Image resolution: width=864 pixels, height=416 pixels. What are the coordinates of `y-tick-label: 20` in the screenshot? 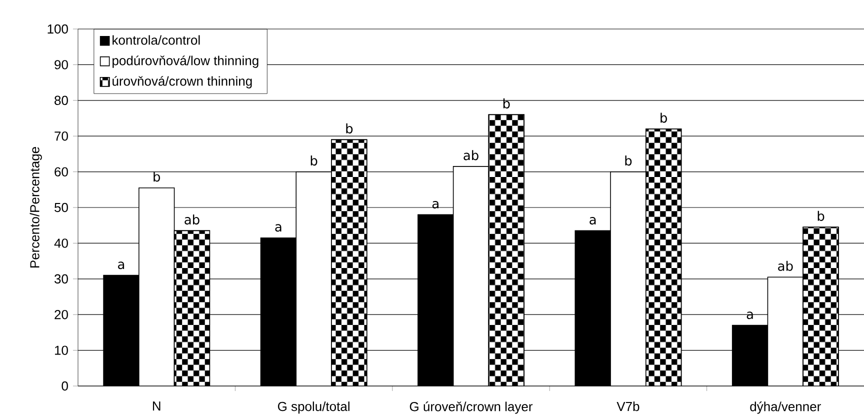 It's located at (61, 315).